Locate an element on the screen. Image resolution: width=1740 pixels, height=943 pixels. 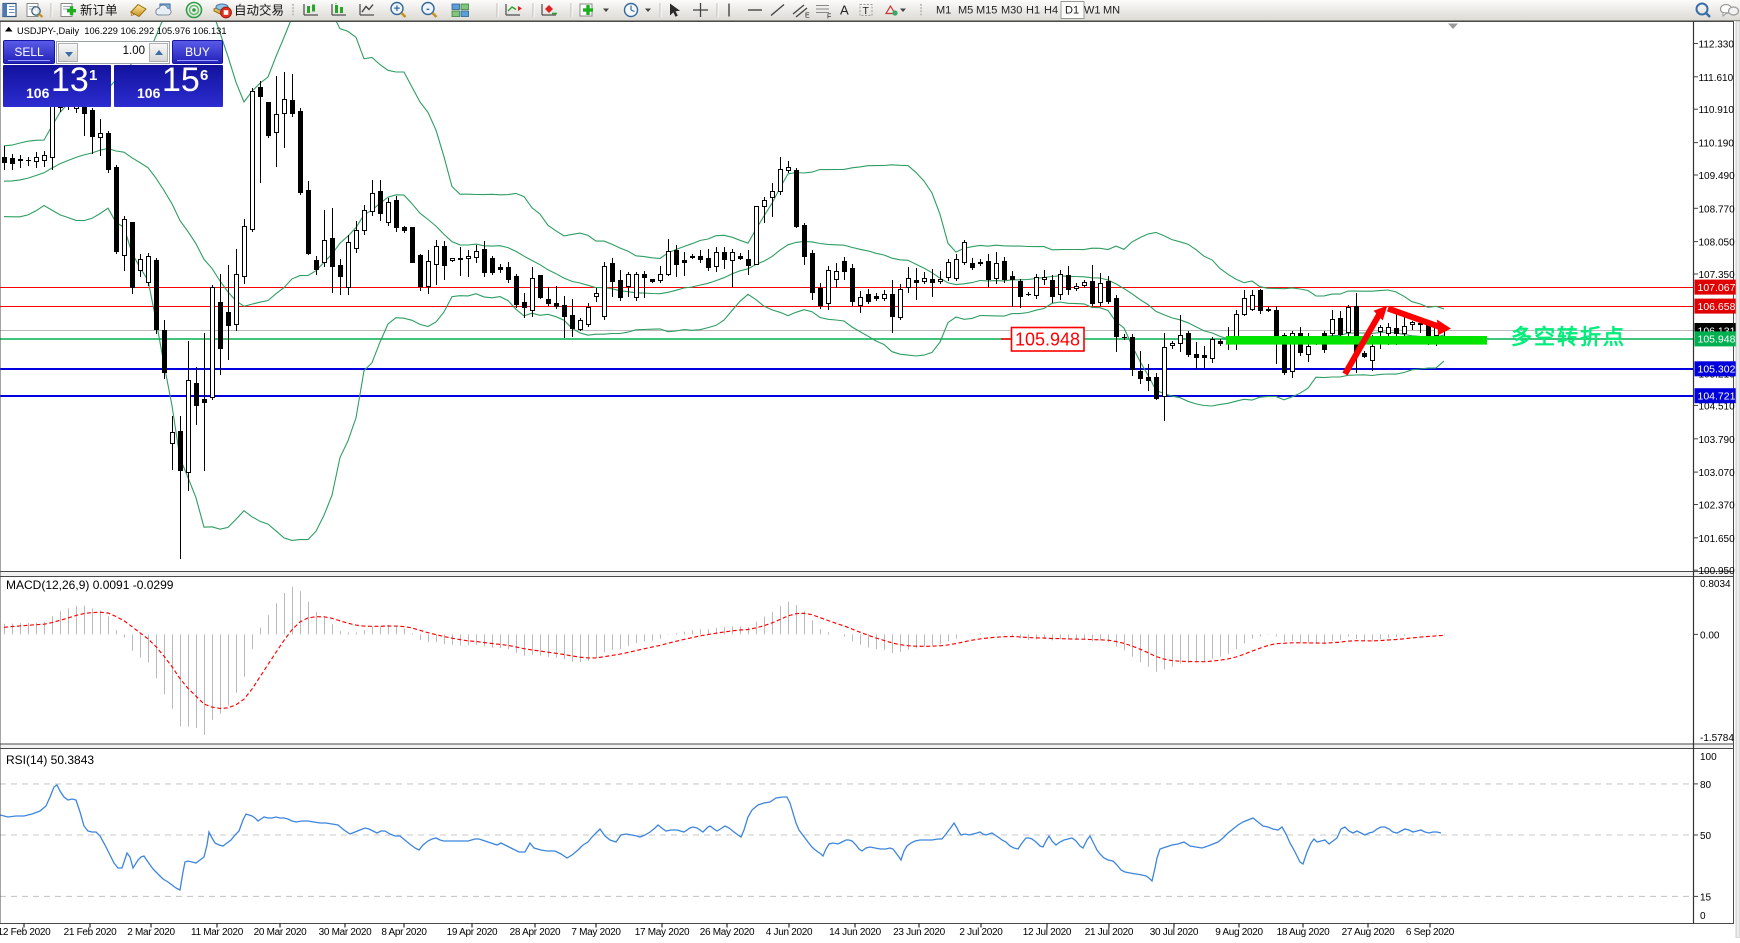
svg-text: MN is located at coordinates (1111, 11).